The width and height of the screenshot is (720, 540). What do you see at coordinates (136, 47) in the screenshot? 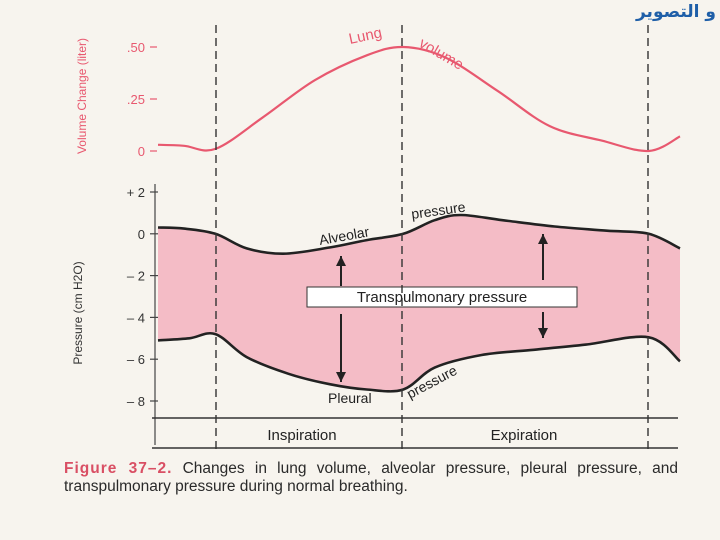
I see `volume-tick-label: .50` at bounding box center [136, 47].